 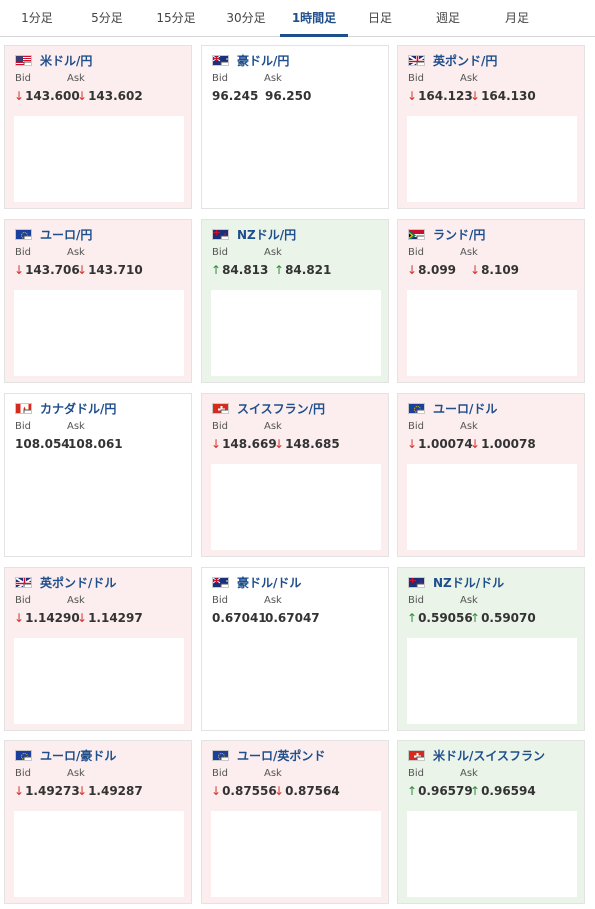 I want to click on pair-name-link: 英ポンド/ドル, so click(x=78, y=582).